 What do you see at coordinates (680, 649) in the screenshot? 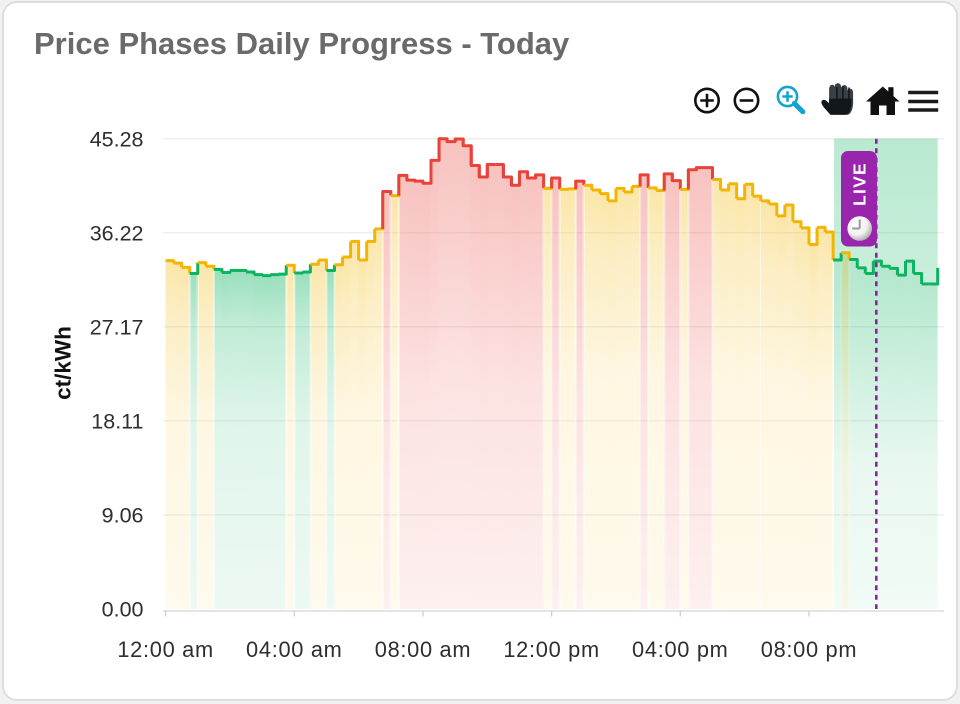
I see `svg-text: 04:00 pm` at bounding box center [680, 649].